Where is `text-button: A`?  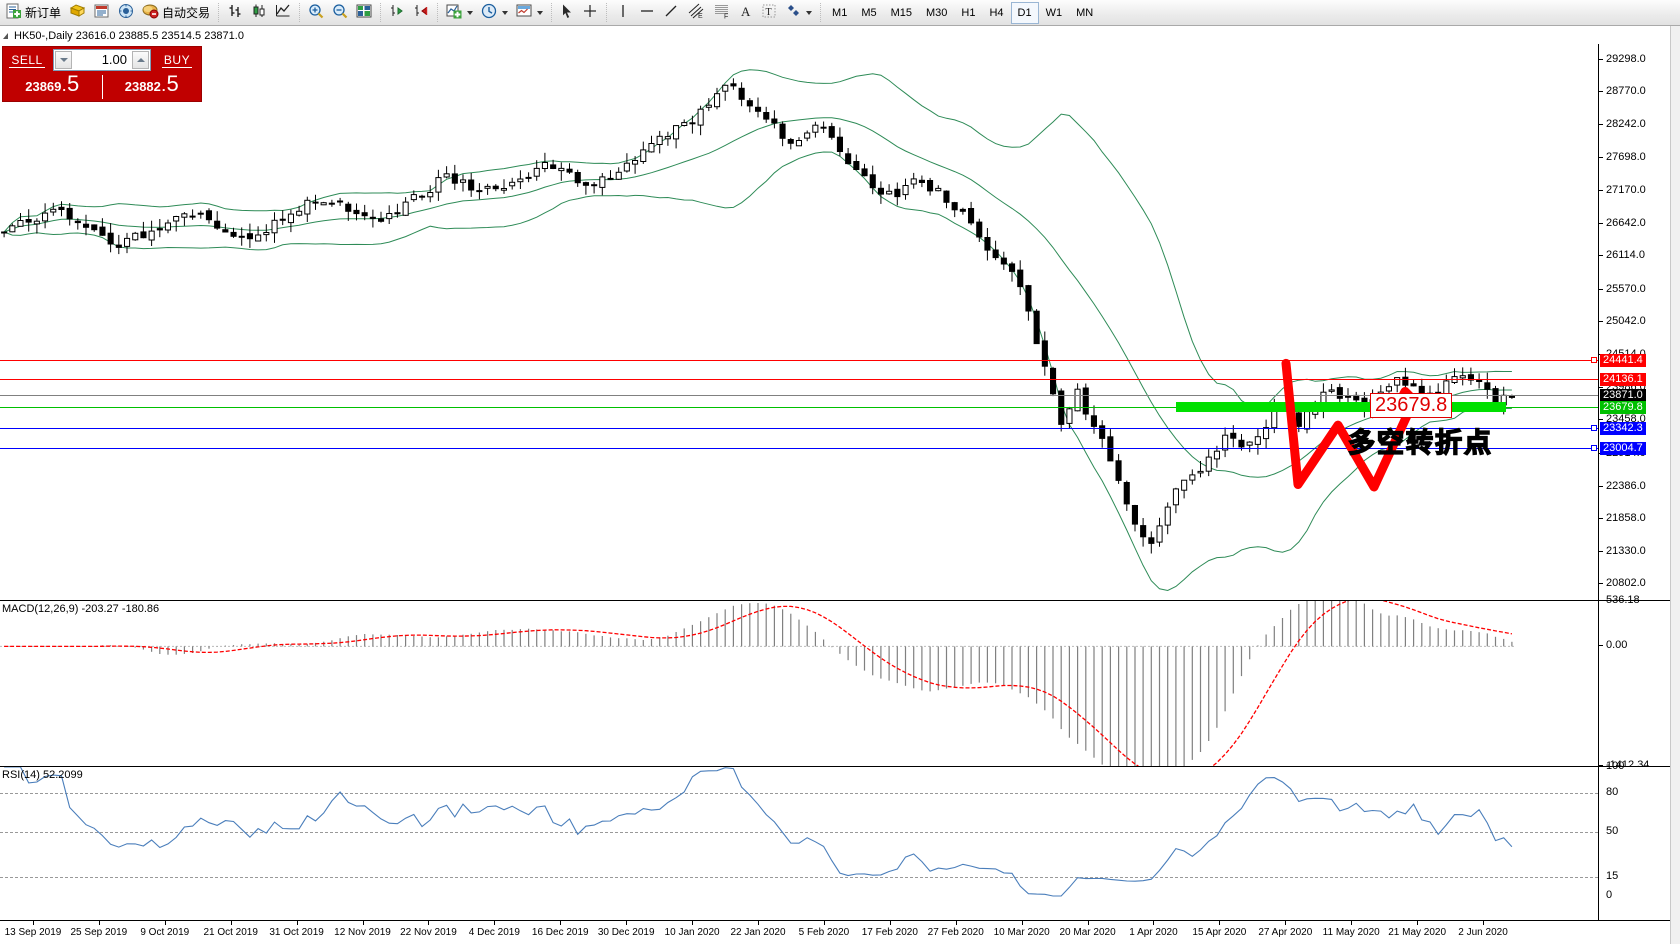 text-button: A is located at coordinates (746, 13).